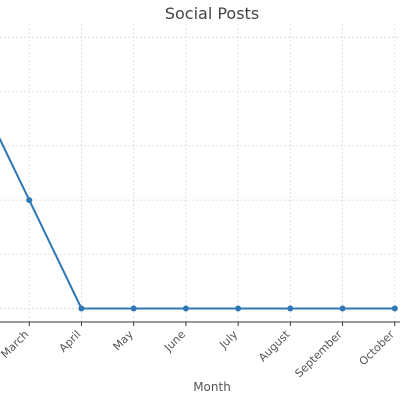 The image size is (400, 400). I want to click on x-tick-label: August, so click(274, 345).